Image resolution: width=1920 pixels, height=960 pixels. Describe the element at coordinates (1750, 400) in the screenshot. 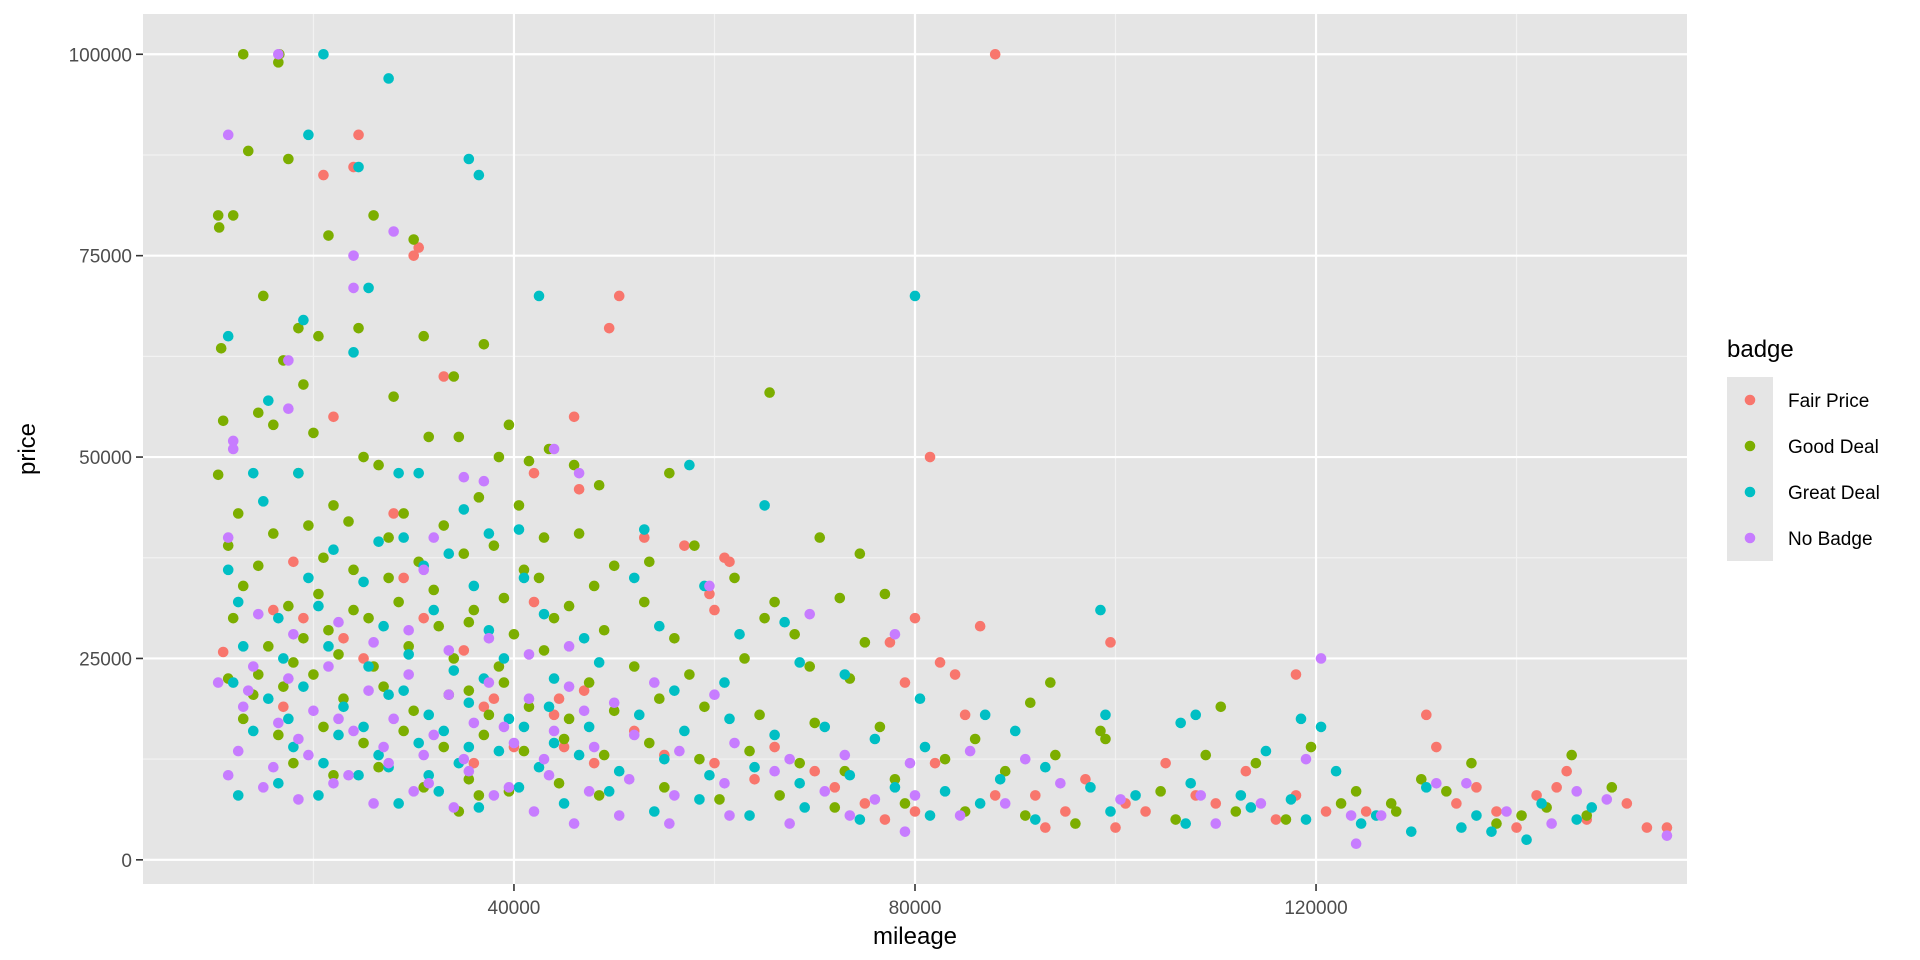

I see `legend-key` at that location.